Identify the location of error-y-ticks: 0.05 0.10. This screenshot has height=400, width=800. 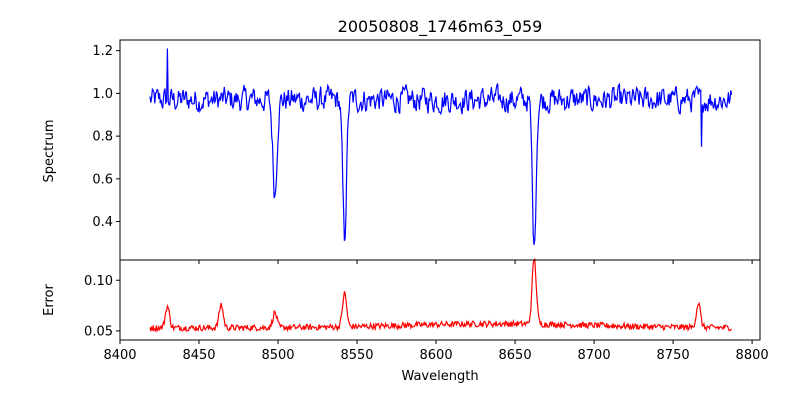
(102, 306).